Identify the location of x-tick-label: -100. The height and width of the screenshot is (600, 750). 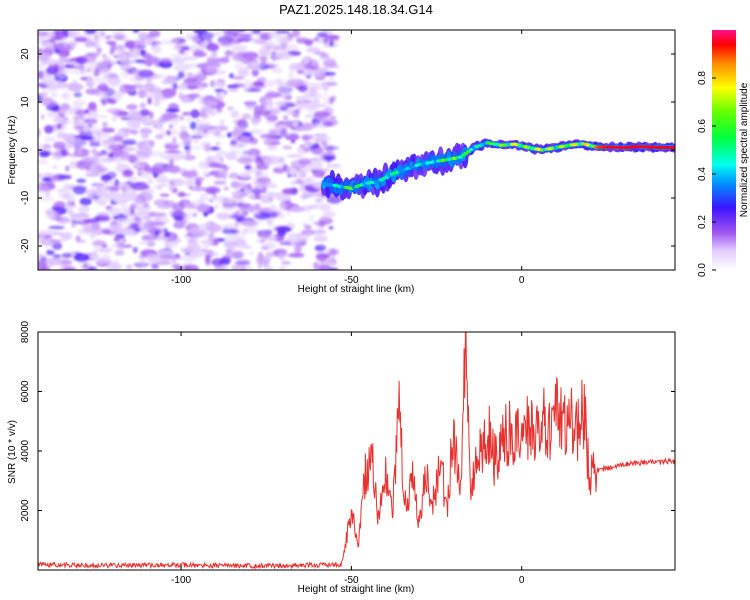
(181, 280).